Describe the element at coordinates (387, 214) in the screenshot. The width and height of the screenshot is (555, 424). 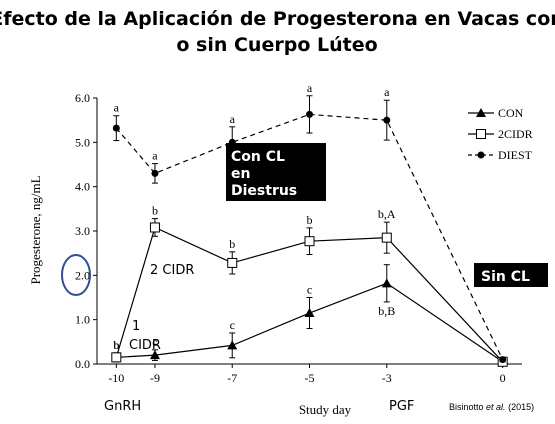
I see `significance-letter-2cidr: b,A` at that location.